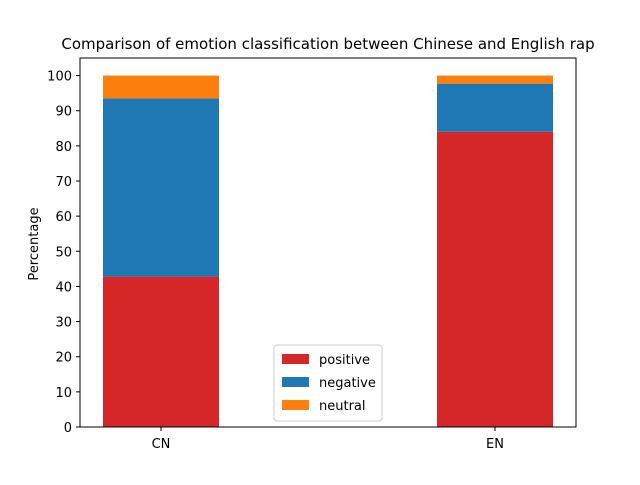 The image size is (640, 485). Describe the element at coordinates (34, 243) in the screenshot. I see `y-axis-label: Percentage` at that location.